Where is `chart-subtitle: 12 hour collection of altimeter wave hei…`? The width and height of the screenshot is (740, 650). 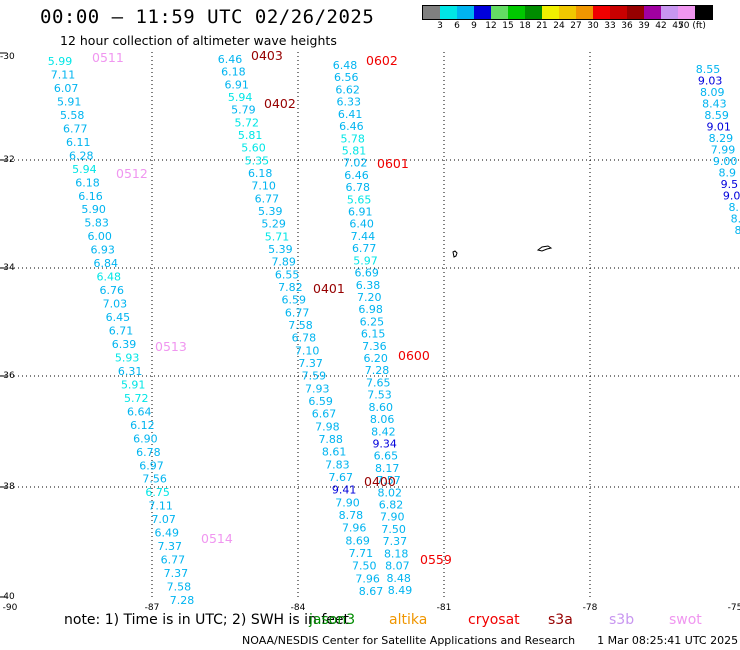
chart-subtitle: 12 hour collection of altimeter wave hei… is located at coordinates (198, 40).